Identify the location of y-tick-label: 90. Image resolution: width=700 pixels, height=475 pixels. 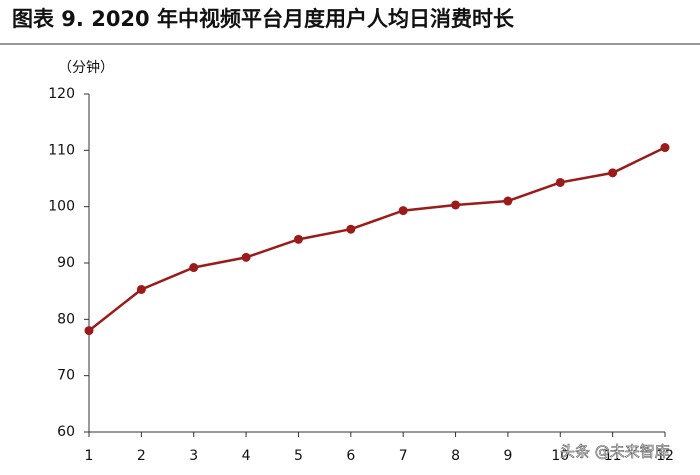
(66, 263).